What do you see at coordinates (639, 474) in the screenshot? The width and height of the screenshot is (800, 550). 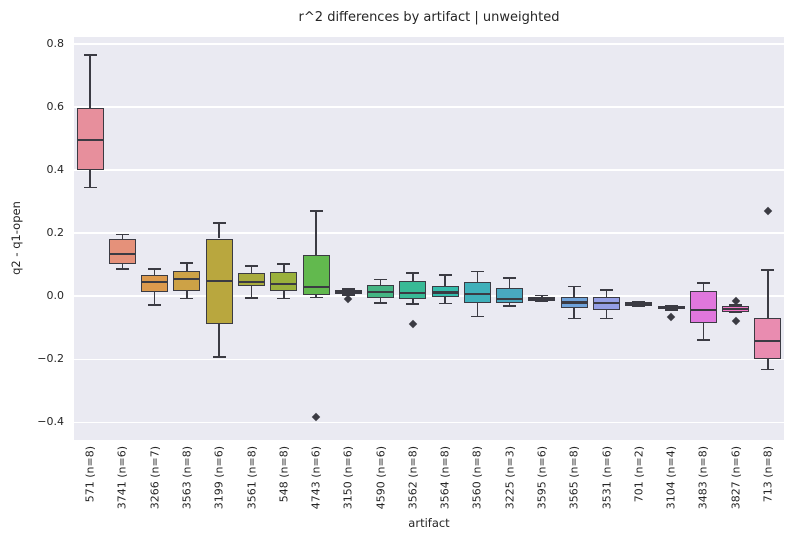 I see `x-tick-label: 701 (n=2)` at bounding box center [639, 474].